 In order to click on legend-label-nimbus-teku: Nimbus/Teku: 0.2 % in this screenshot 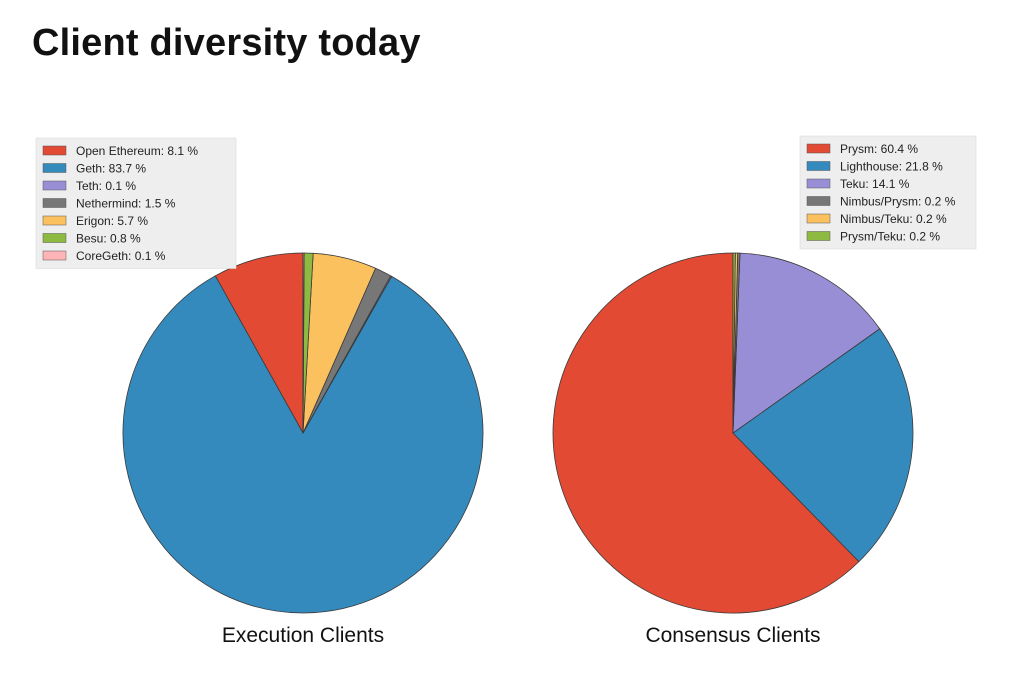, I will do `click(893, 219)`.